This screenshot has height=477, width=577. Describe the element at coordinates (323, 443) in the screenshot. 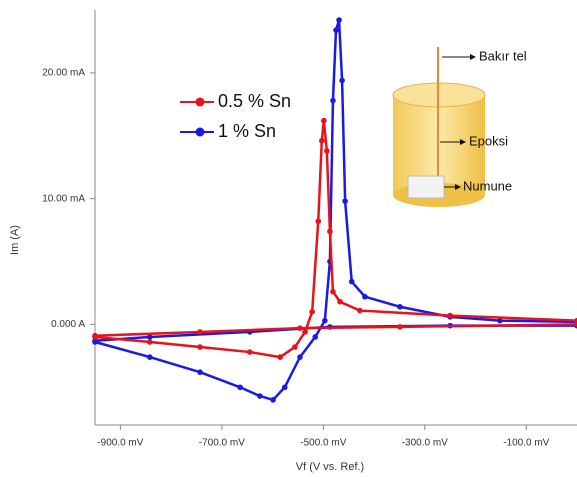

I see `x-tick-label: -500.0 mV` at that location.